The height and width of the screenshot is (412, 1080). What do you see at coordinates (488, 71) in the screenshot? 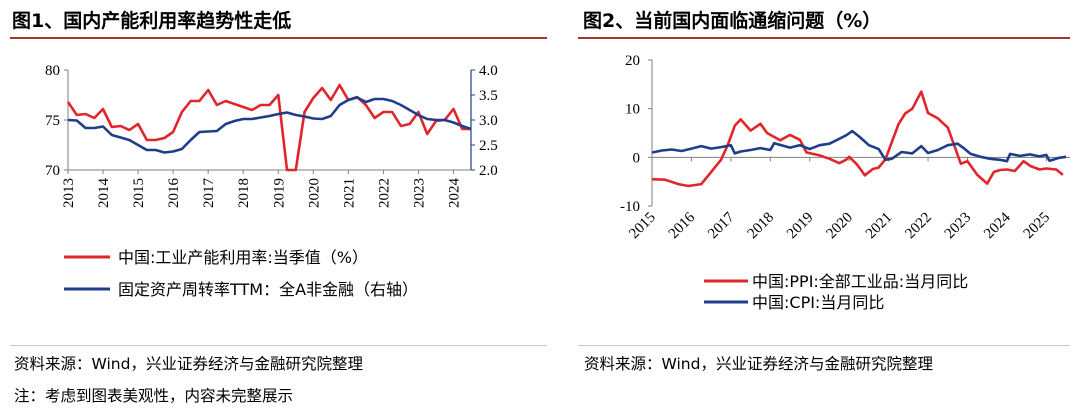
I see `right-tick-label: 4.0` at bounding box center [488, 71].